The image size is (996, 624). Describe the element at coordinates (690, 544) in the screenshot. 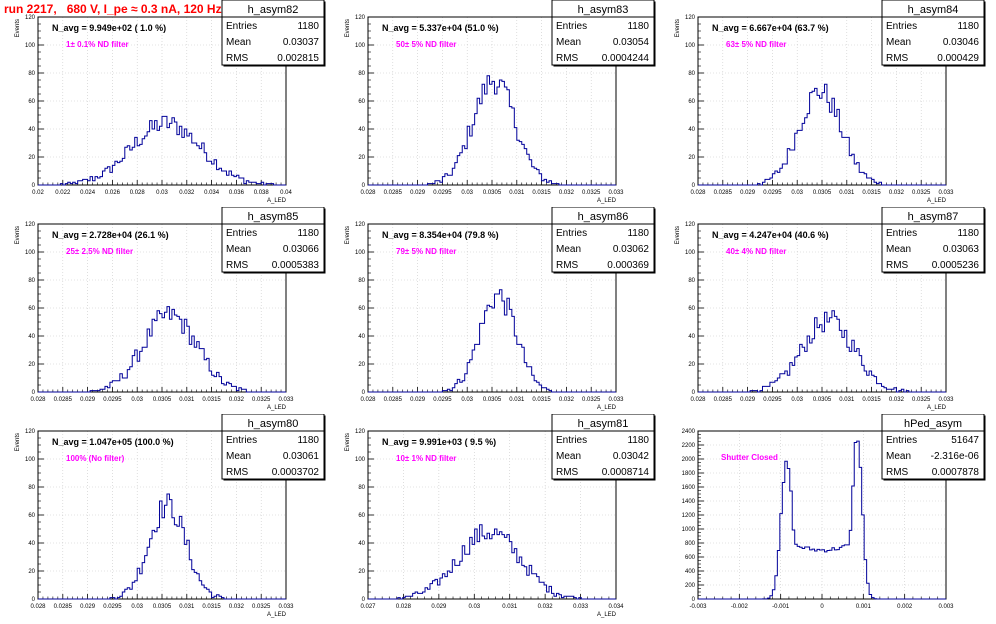

I see `y-tick-label: 800` at that location.